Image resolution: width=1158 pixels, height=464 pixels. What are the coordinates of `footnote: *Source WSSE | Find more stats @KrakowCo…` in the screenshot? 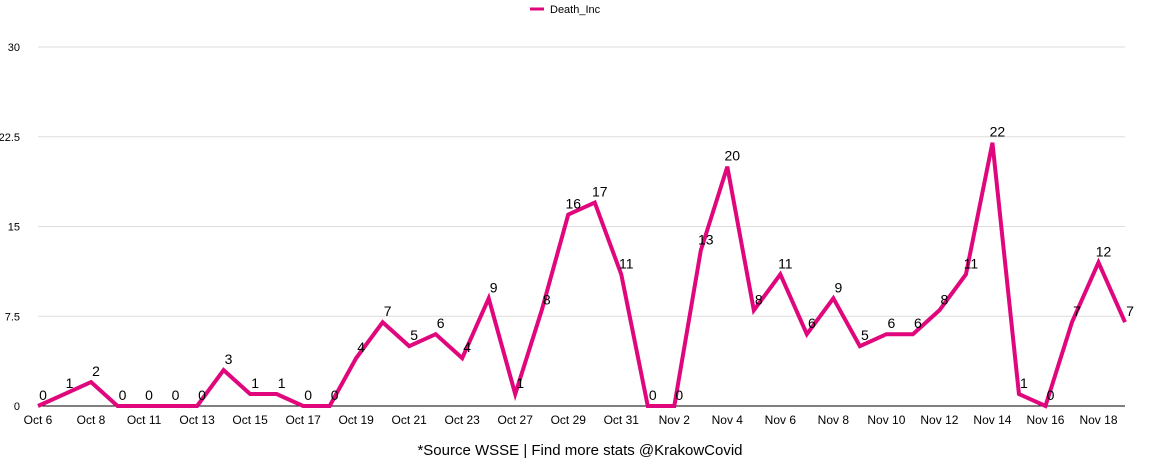 It's located at (579, 450).